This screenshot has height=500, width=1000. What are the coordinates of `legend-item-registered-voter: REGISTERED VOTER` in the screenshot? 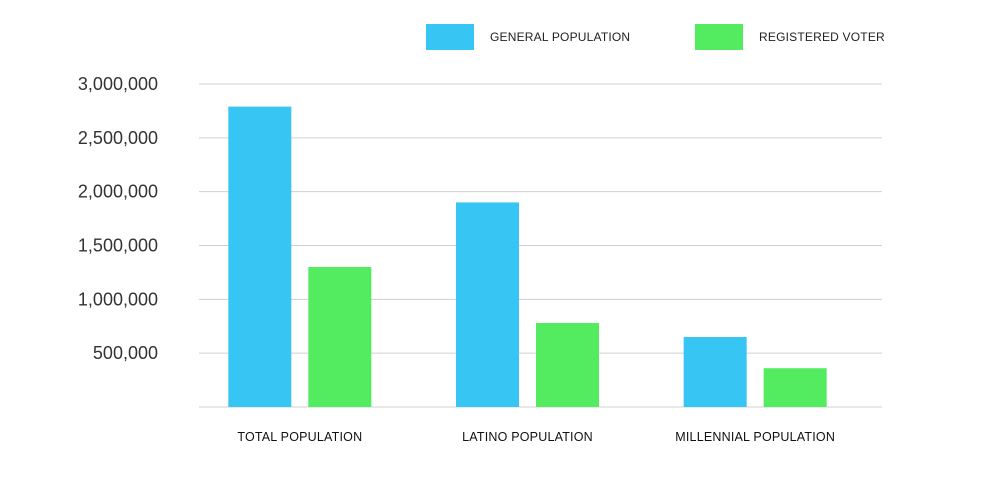 It's located at (790, 37).